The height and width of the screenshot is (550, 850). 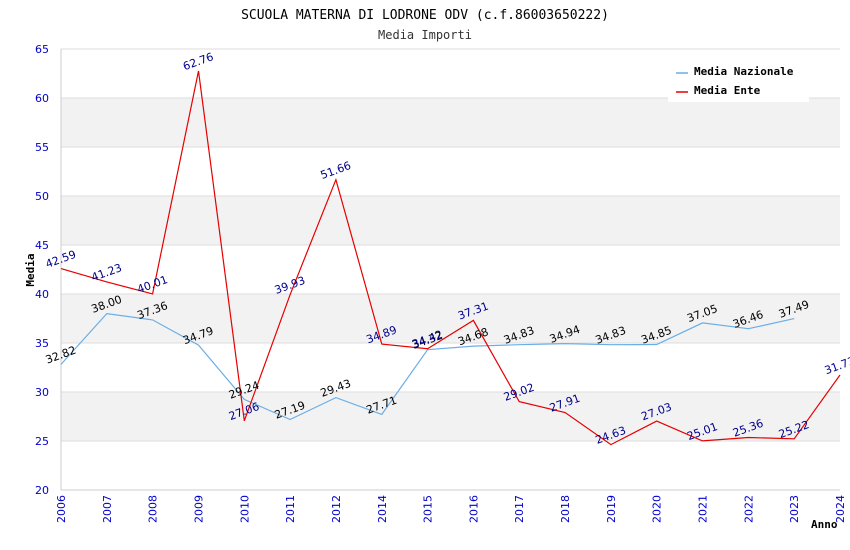 I want to click on x-tick-label: 2008, so click(x=153, y=509).